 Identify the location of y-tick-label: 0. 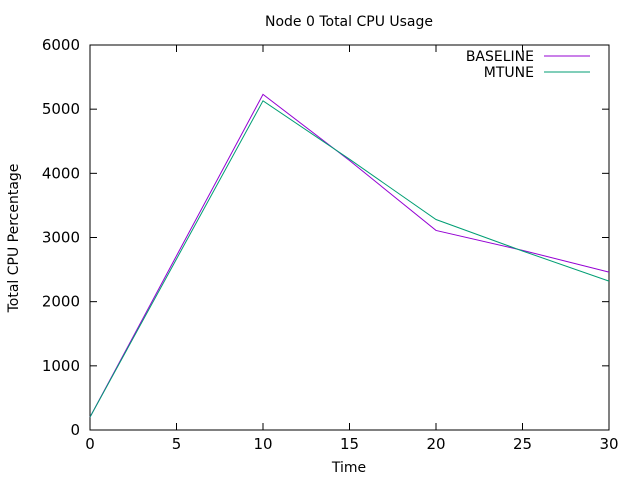
(75, 430).